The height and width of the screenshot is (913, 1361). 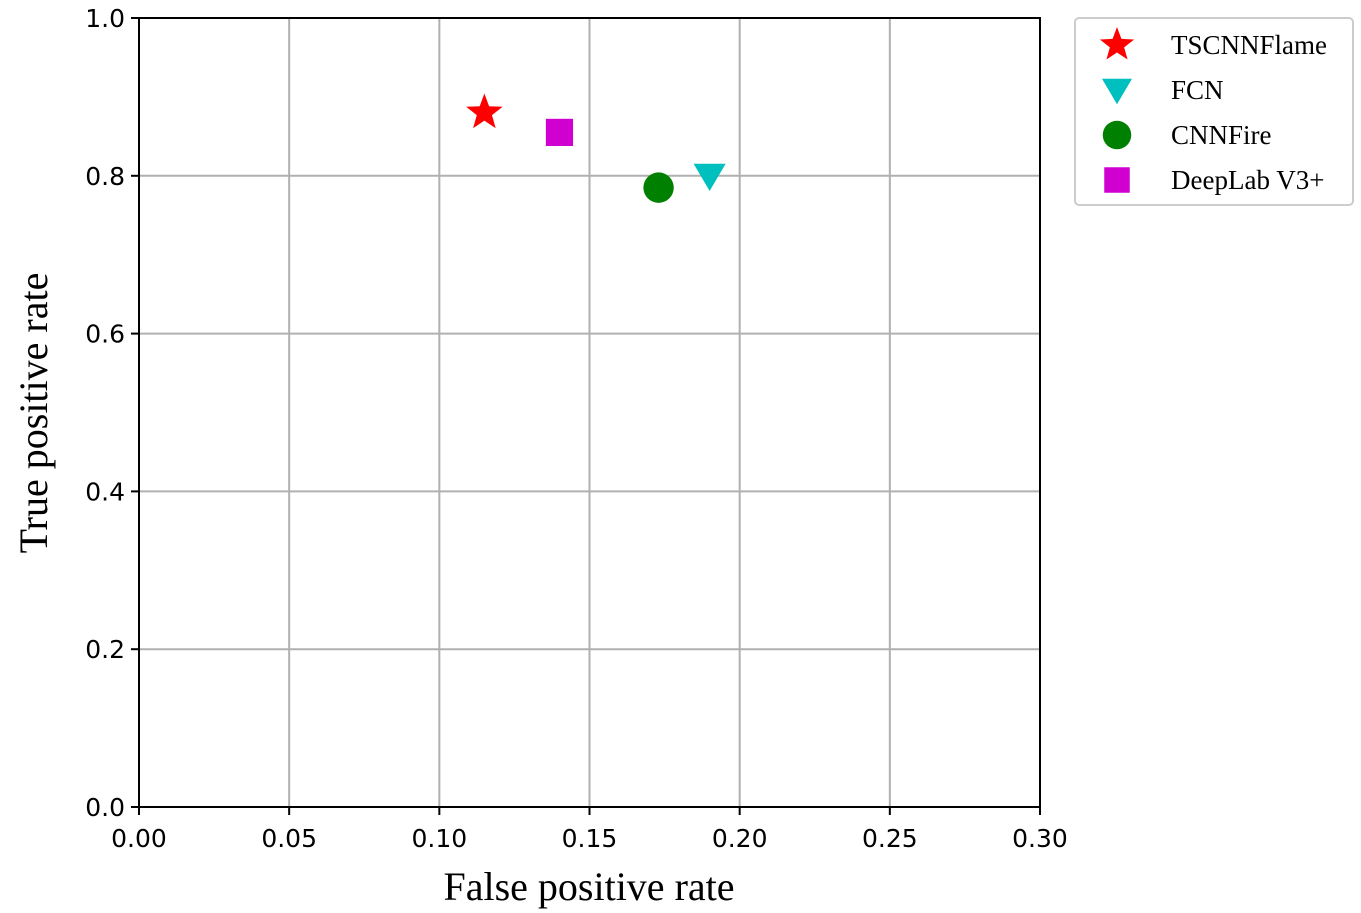 What do you see at coordinates (105, 649) in the screenshot?
I see `y-tick-label: 0.2` at bounding box center [105, 649].